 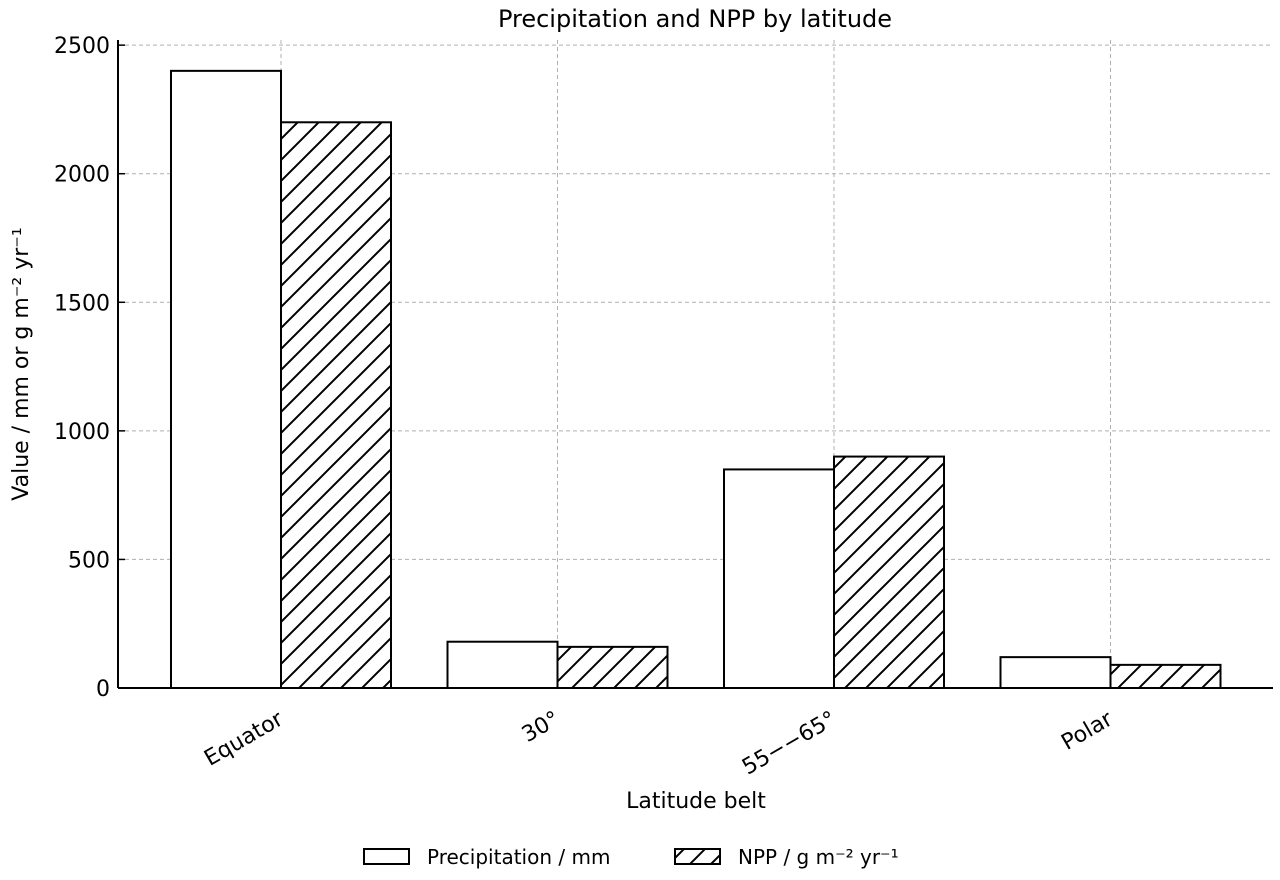 I want to click on y-tick-label: 2000, so click(x=82, y=175).